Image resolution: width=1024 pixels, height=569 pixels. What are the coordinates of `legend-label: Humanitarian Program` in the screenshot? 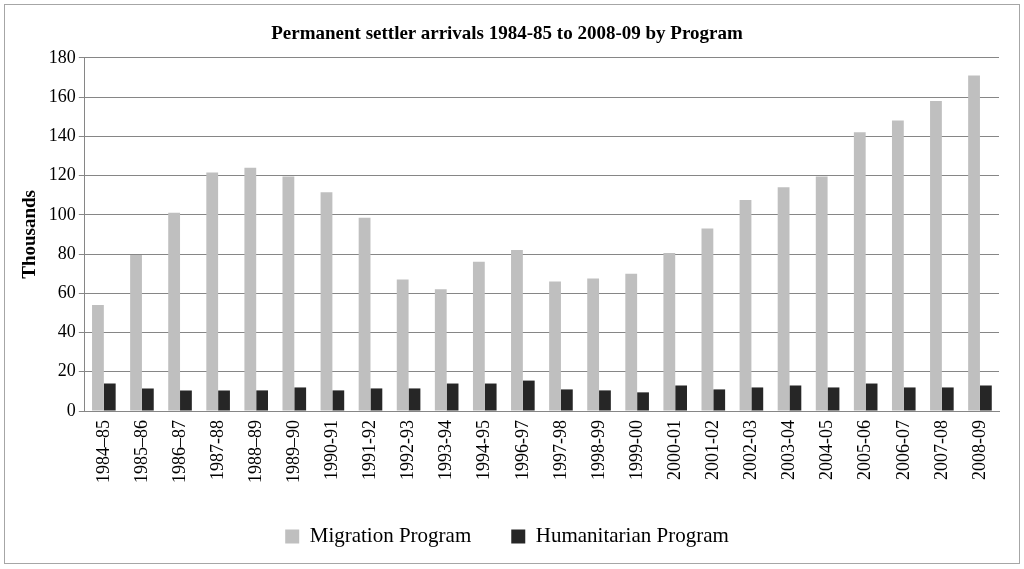 It's located at (632, 535).